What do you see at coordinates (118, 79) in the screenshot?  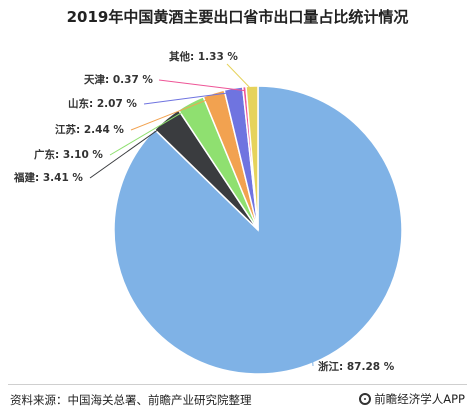 I see `slice-label-tianjin: 天津: 0.37 %` at bounding box center [118, 79].